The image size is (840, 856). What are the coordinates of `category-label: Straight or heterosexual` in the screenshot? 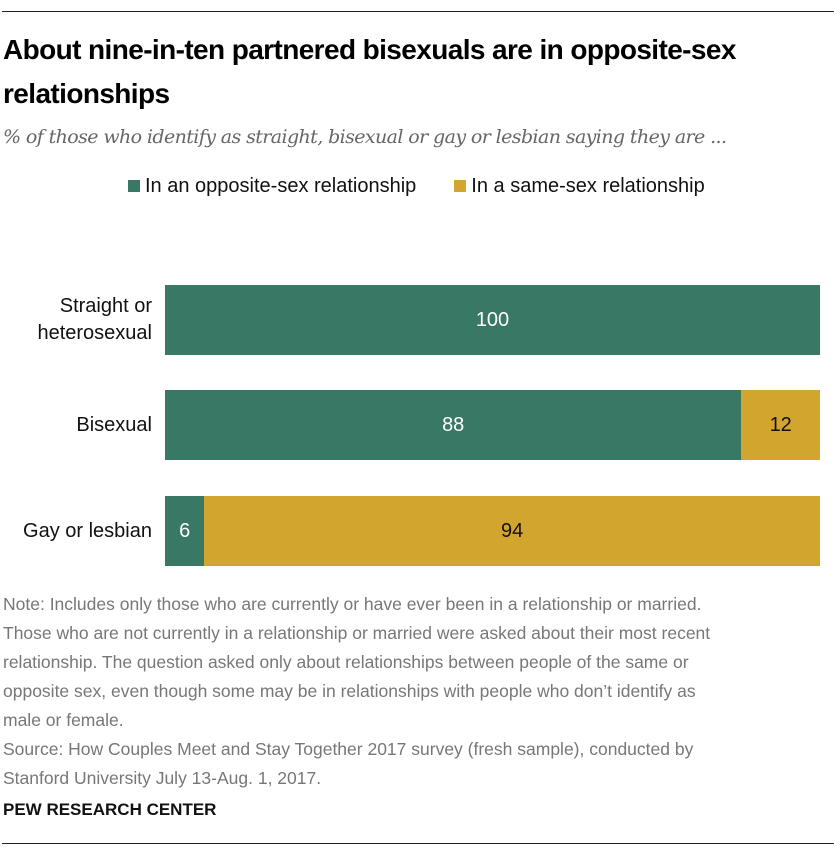 It's located at (94, 319).